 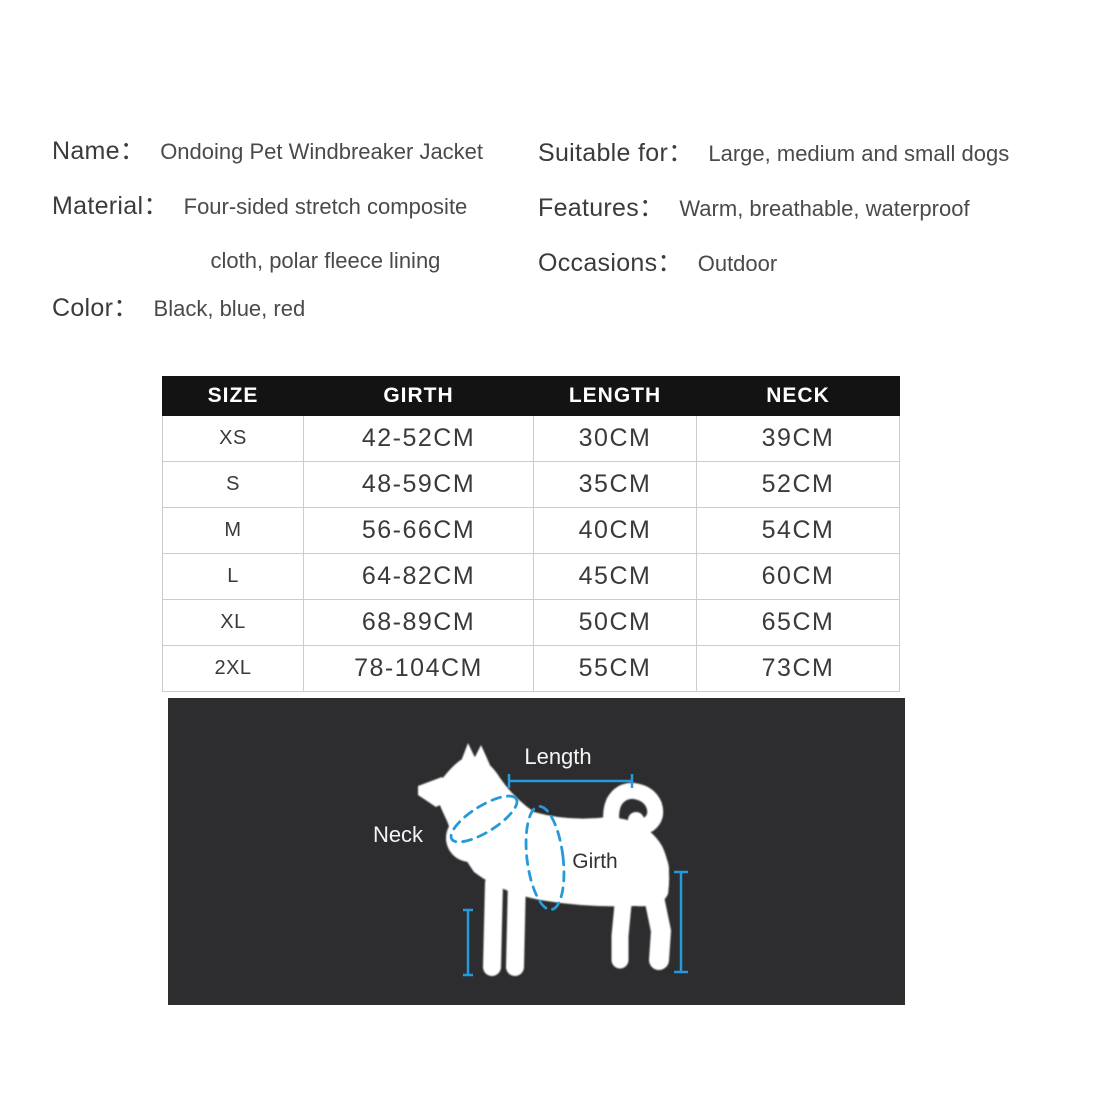 I want to click on spec-row-name: Name： Ondoing Pet Windbreaker Jacket, so click(x=267, y=149).